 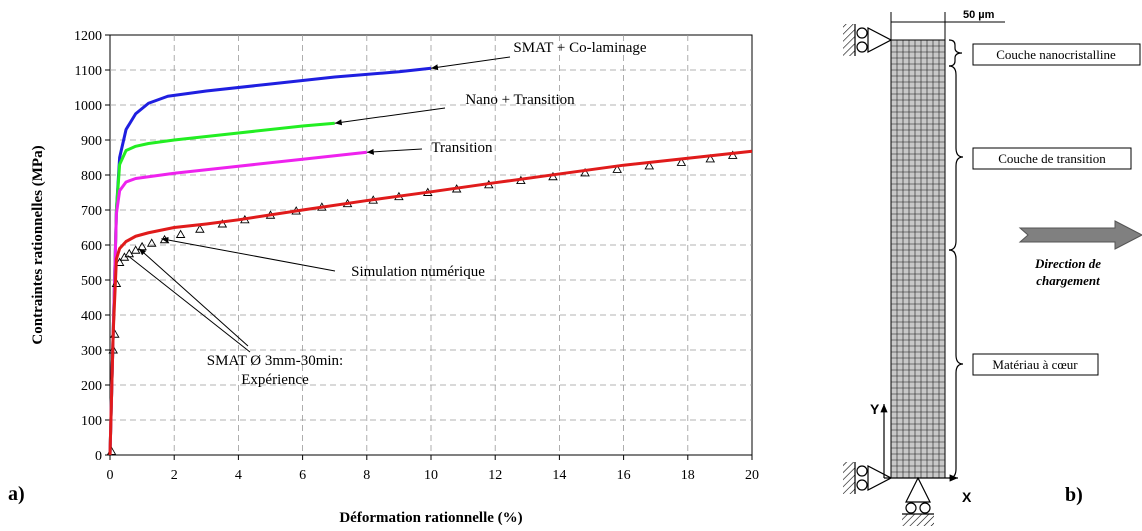 I want to click on layer-label-core: Matériau à cœur, so click(x=1035, y=364).